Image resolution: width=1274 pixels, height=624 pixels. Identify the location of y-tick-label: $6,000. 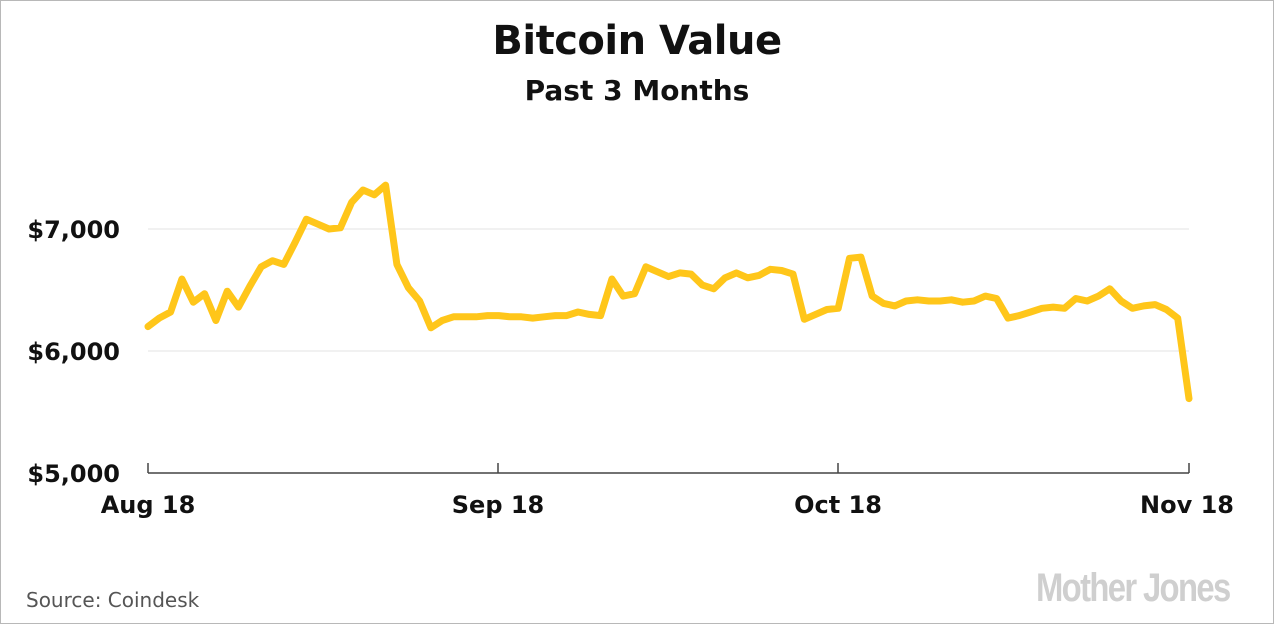
(73, 352).